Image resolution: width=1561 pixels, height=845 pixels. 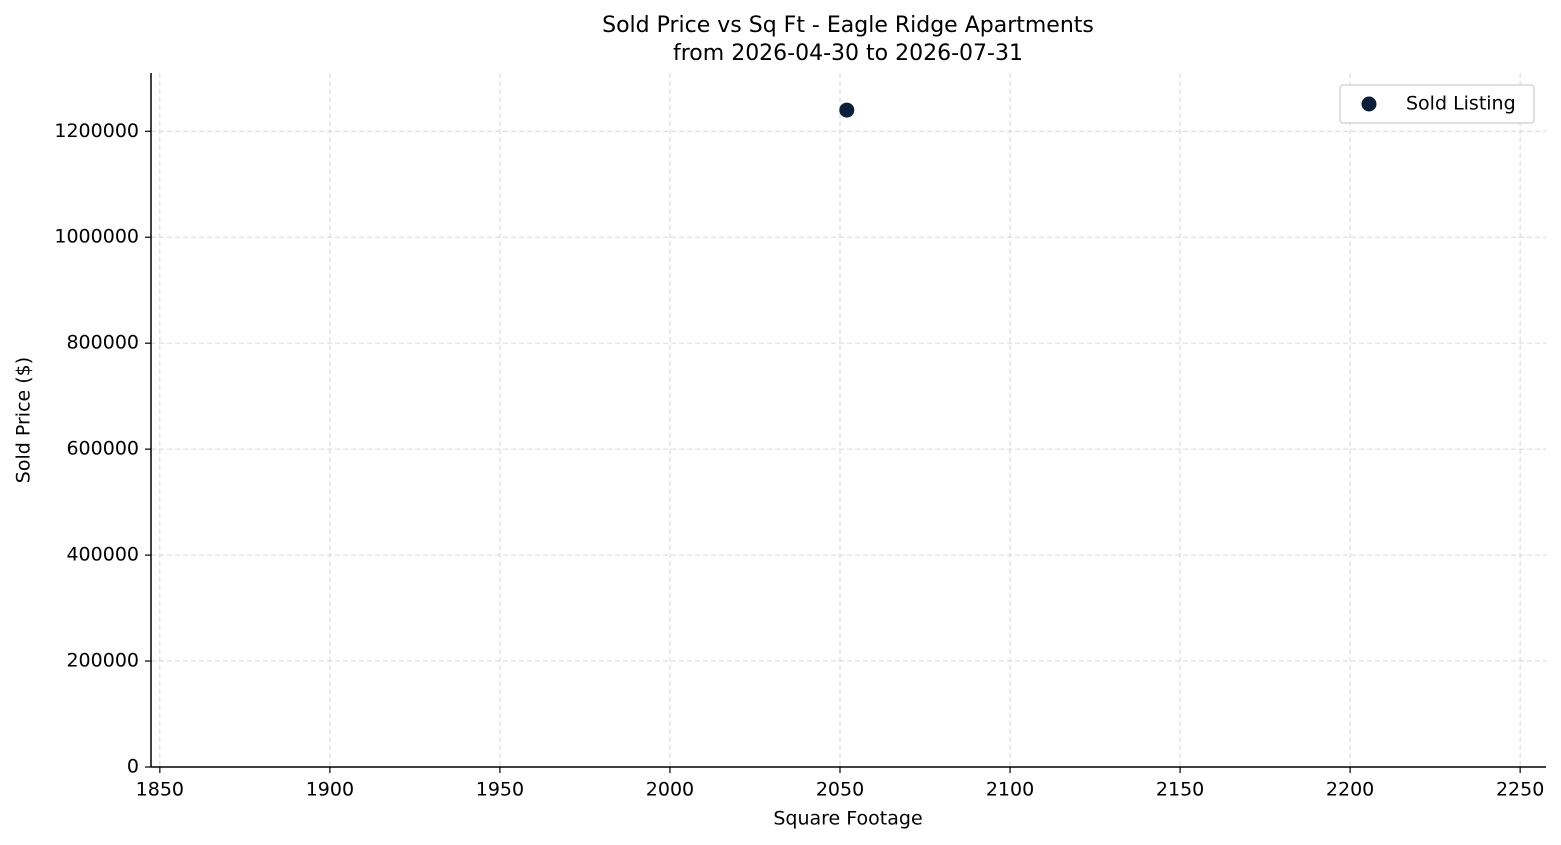 I want to click on y-axis-label: Sold Price ($), so click(x=24, y=420).